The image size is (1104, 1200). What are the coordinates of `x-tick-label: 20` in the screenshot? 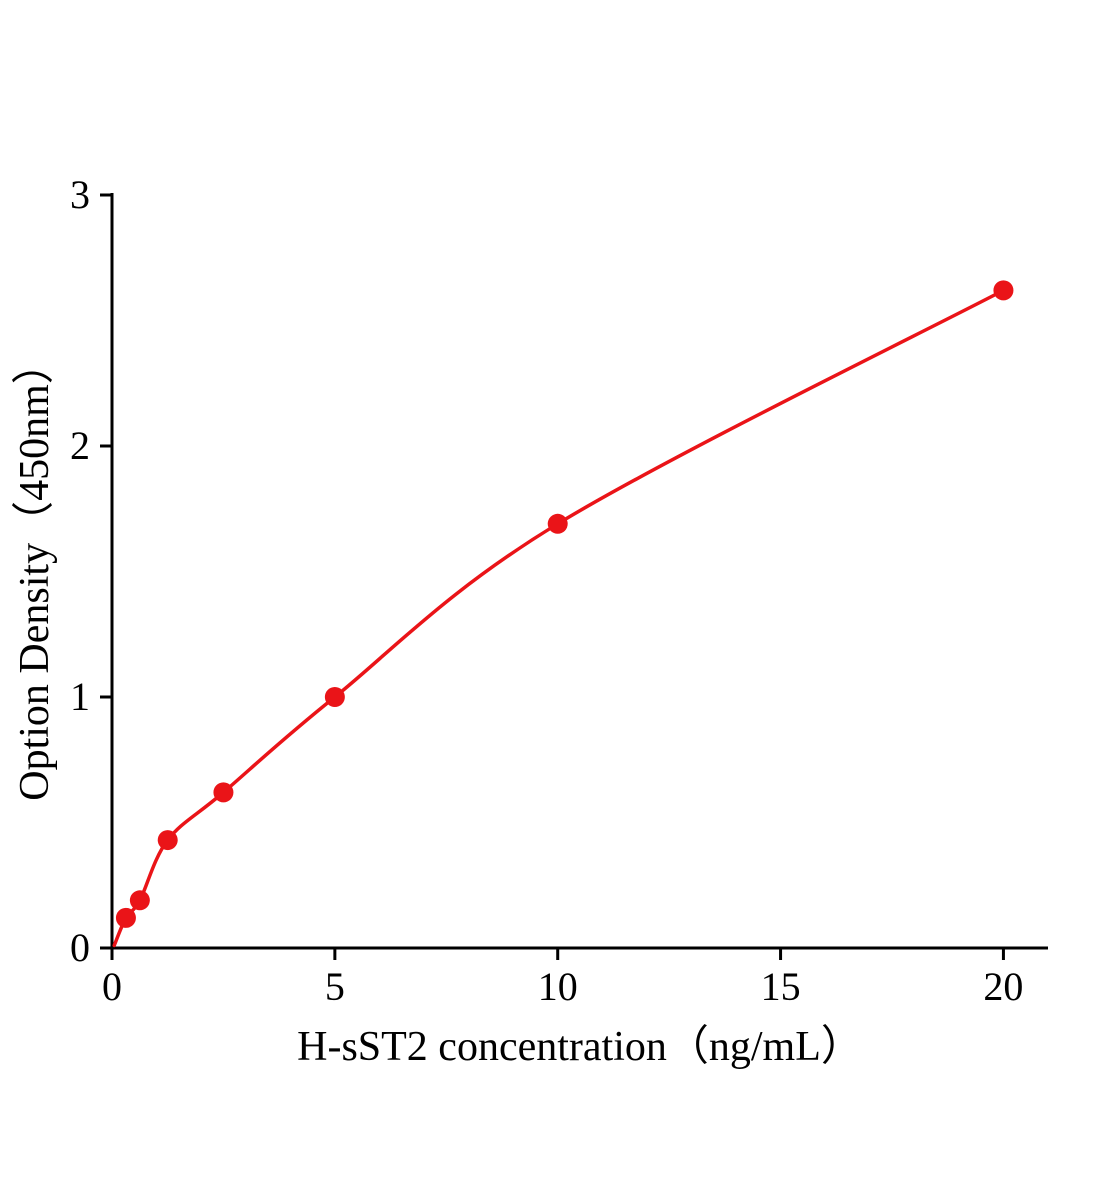 It's located at (1003, 986).